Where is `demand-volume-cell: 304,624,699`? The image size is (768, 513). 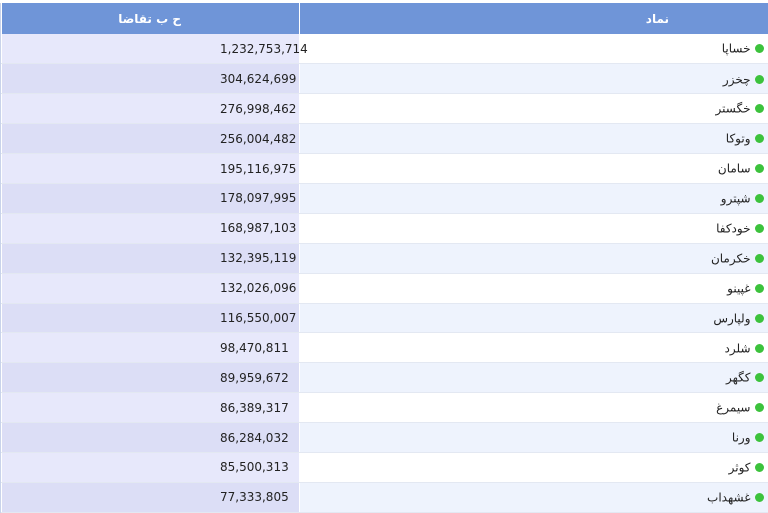
demand-volume-cell: 304,624,699 is located at coordinates (150, 79).